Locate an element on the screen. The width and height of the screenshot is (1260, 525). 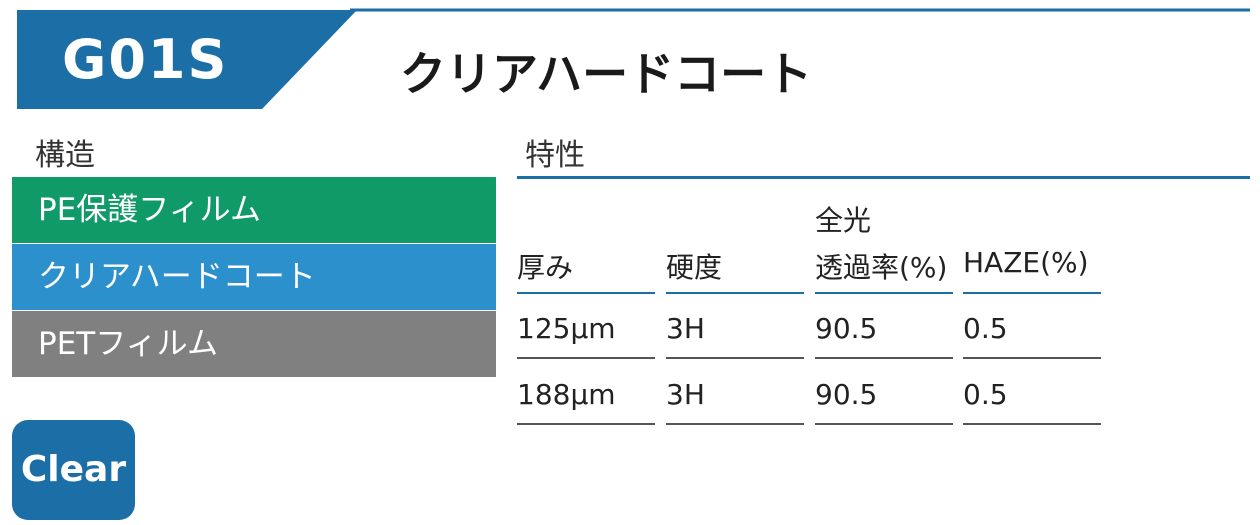
properties-heading: 特性 is located at coordinates (555, 155).